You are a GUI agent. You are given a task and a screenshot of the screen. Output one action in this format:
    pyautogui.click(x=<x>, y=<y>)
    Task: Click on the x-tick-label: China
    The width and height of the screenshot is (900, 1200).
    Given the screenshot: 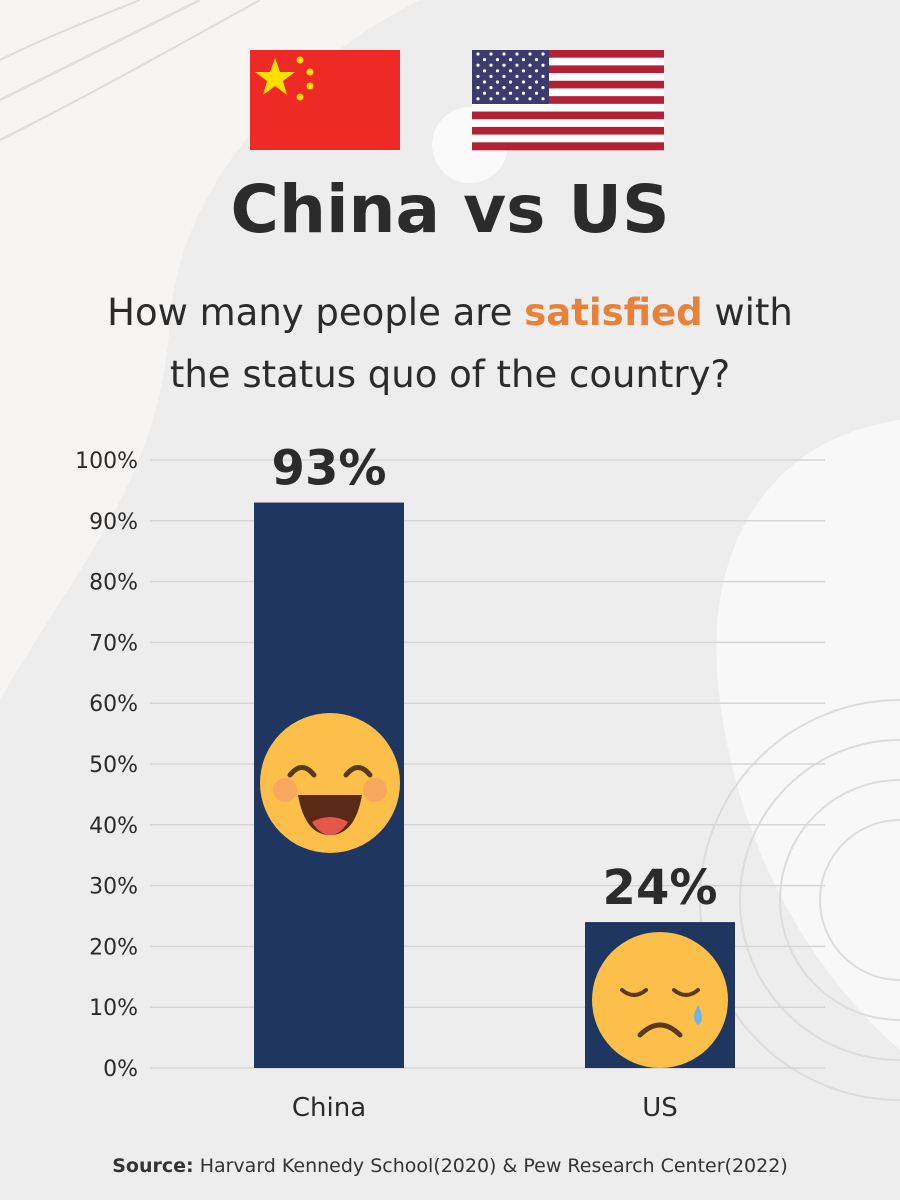 What is the action you would take?
    pyautogui.click(x=329, y=1108)
    